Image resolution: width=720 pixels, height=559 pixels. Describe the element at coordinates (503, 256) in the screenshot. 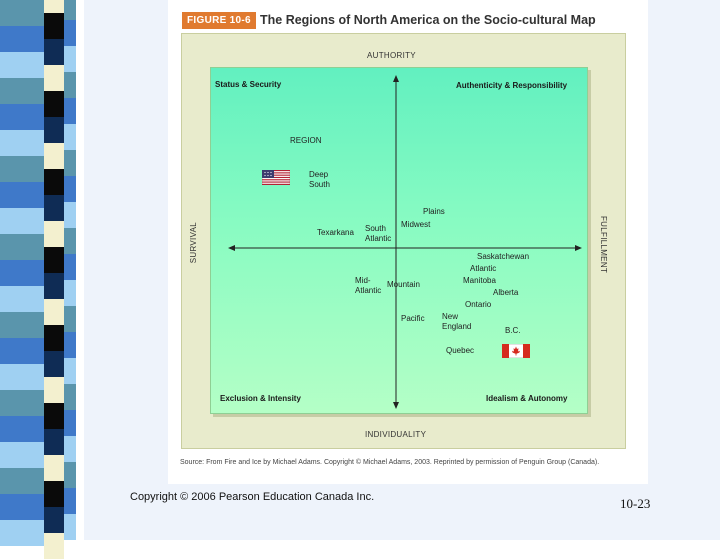

I see `region-label: Saskatchewan` at that location.